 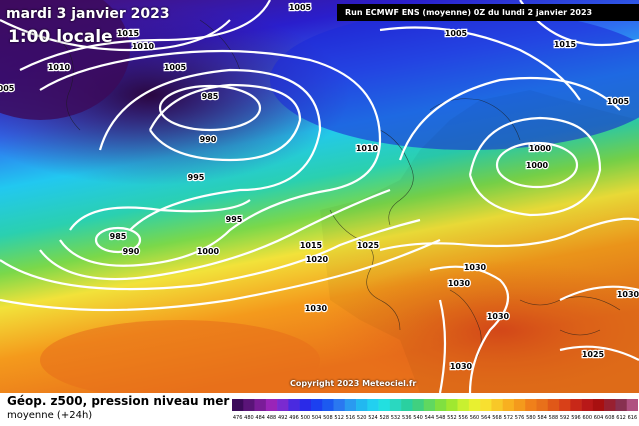 What do you see at coordinates (475, 418) in the screenshot?
I see `scale-label: 560` at bounding box center [475, 418].